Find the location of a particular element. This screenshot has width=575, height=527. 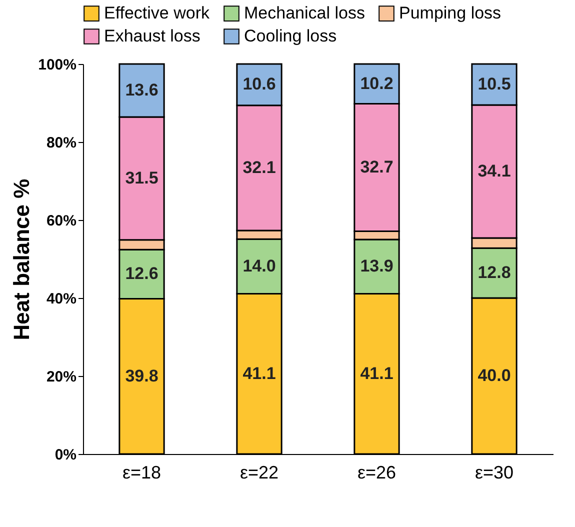

x-tick-label: ε=30 is located at coordinates (494, 472).